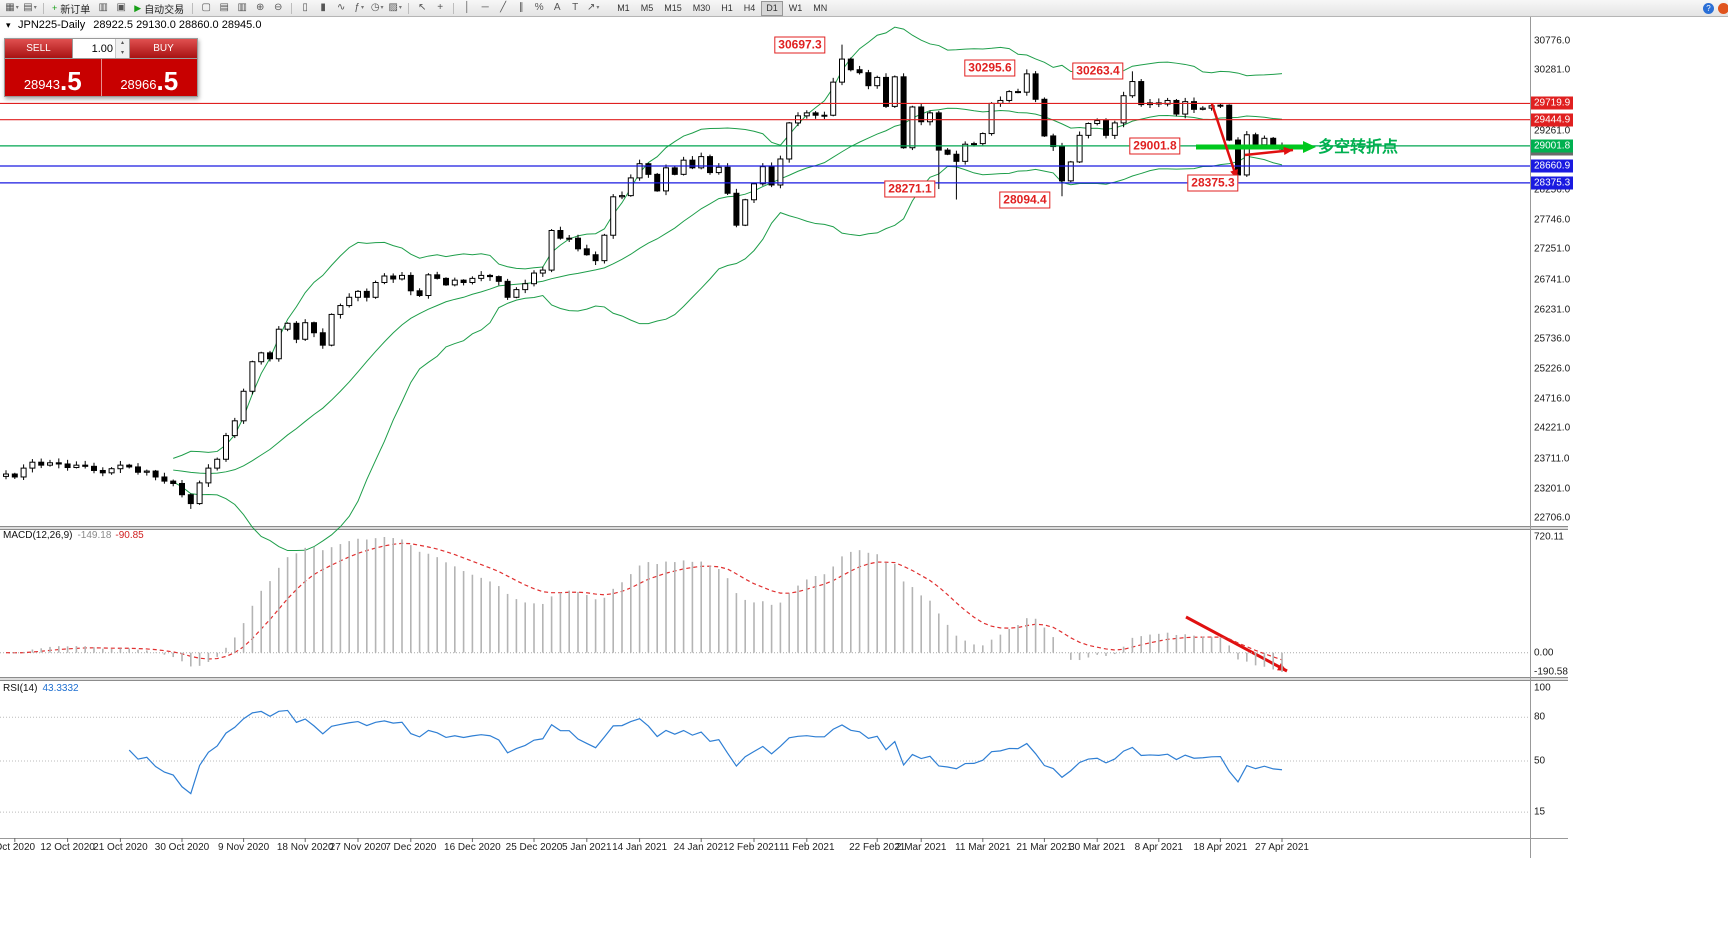 This screenshot has height=938, width=1728. What do you see at coordinates (440, 7) in the screenshot?
I see `crosshair-icon: +` at bounding box center [440, 7].